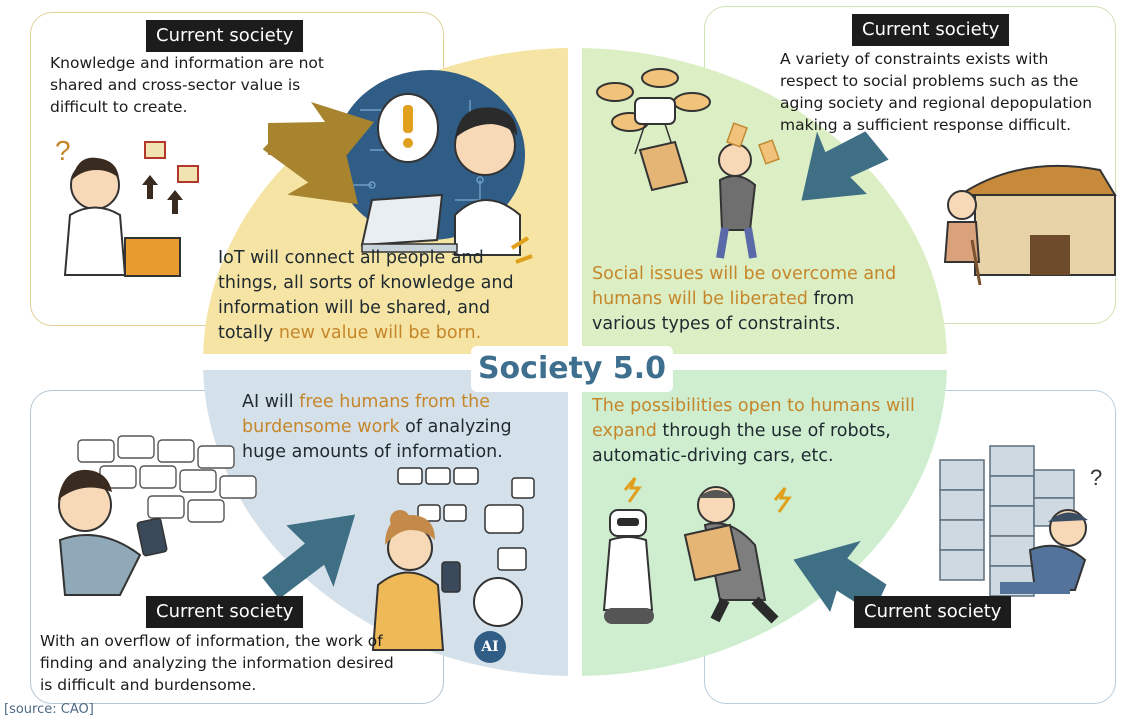 The image size is (1145, 722). What do you see at coordinates (224, 612) in the screenshot?
I see `badge-current-society-bottom-left: Current society` at bounding box center [224, 612].